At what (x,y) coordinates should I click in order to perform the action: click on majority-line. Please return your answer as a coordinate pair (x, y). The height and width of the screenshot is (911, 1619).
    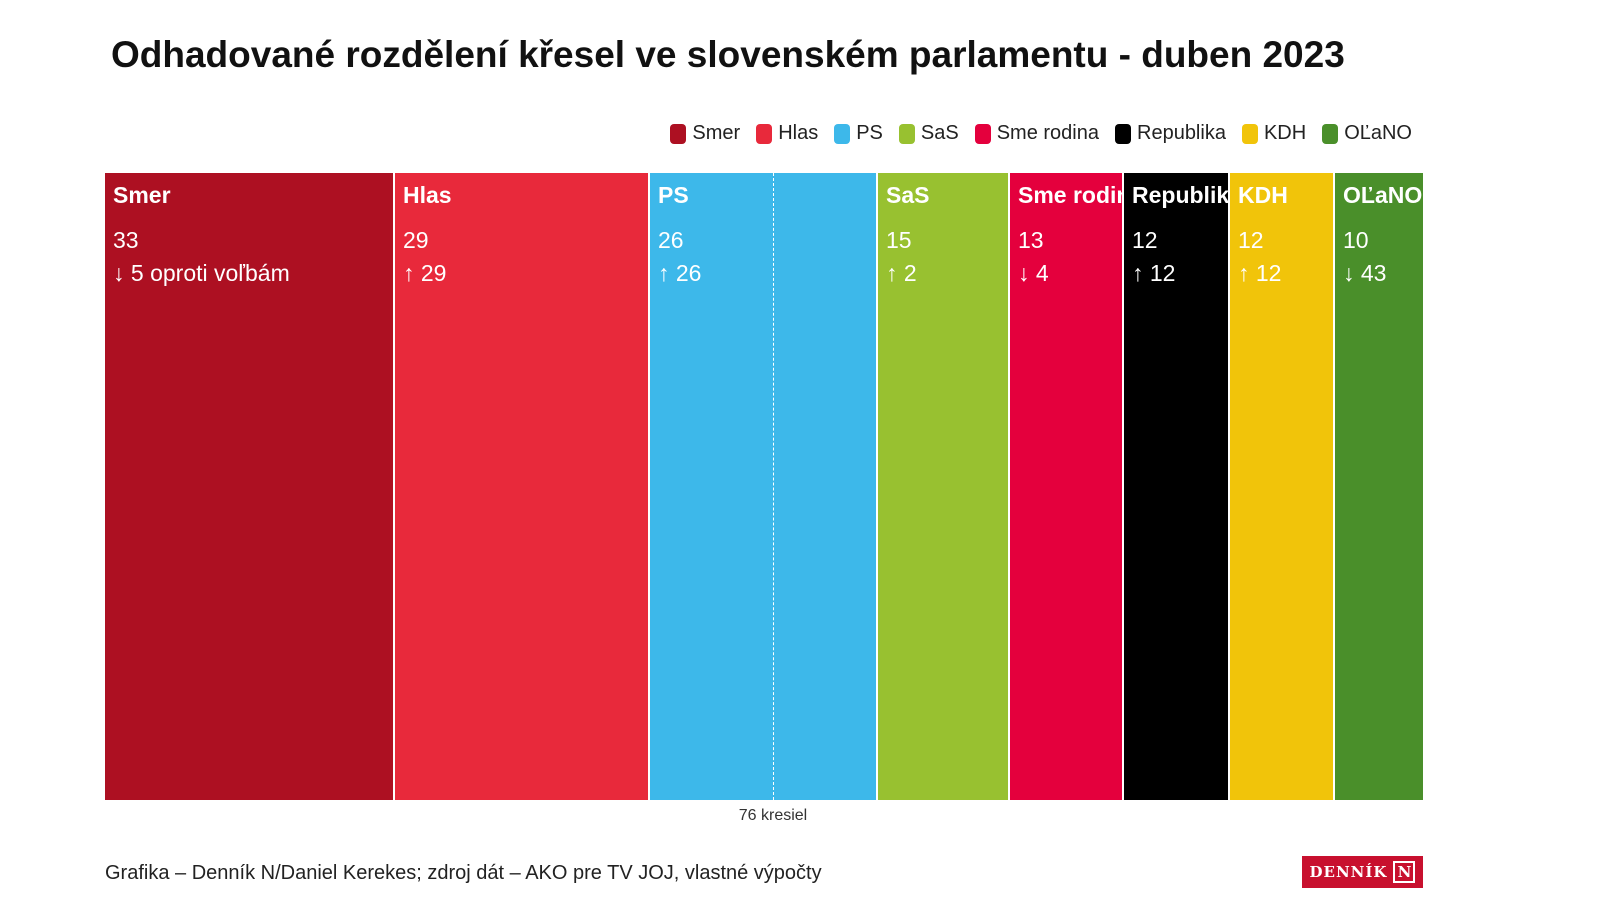
    Looking at the image, I should click on (773, 486).